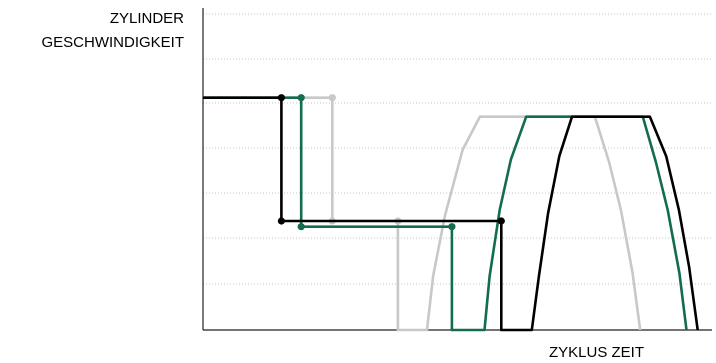 Image resolution: width=716 pixels, height=363 pixels. I want to click on y-axis-label-line-1: ZYLINDER, so click(147, 18).